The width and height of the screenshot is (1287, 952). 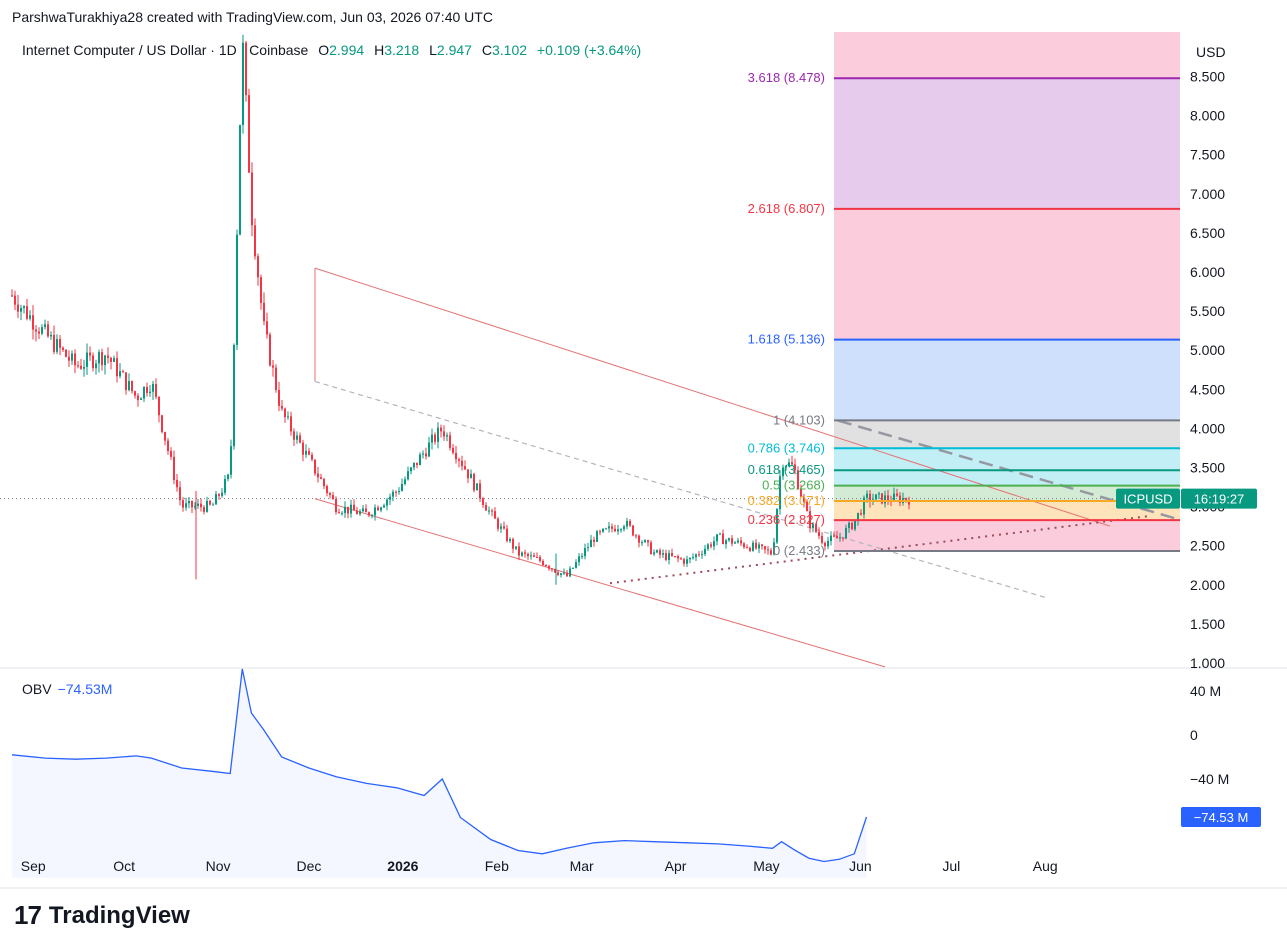 I want to click on fib-label: 0 (2.433), so click(x=799, y=550).